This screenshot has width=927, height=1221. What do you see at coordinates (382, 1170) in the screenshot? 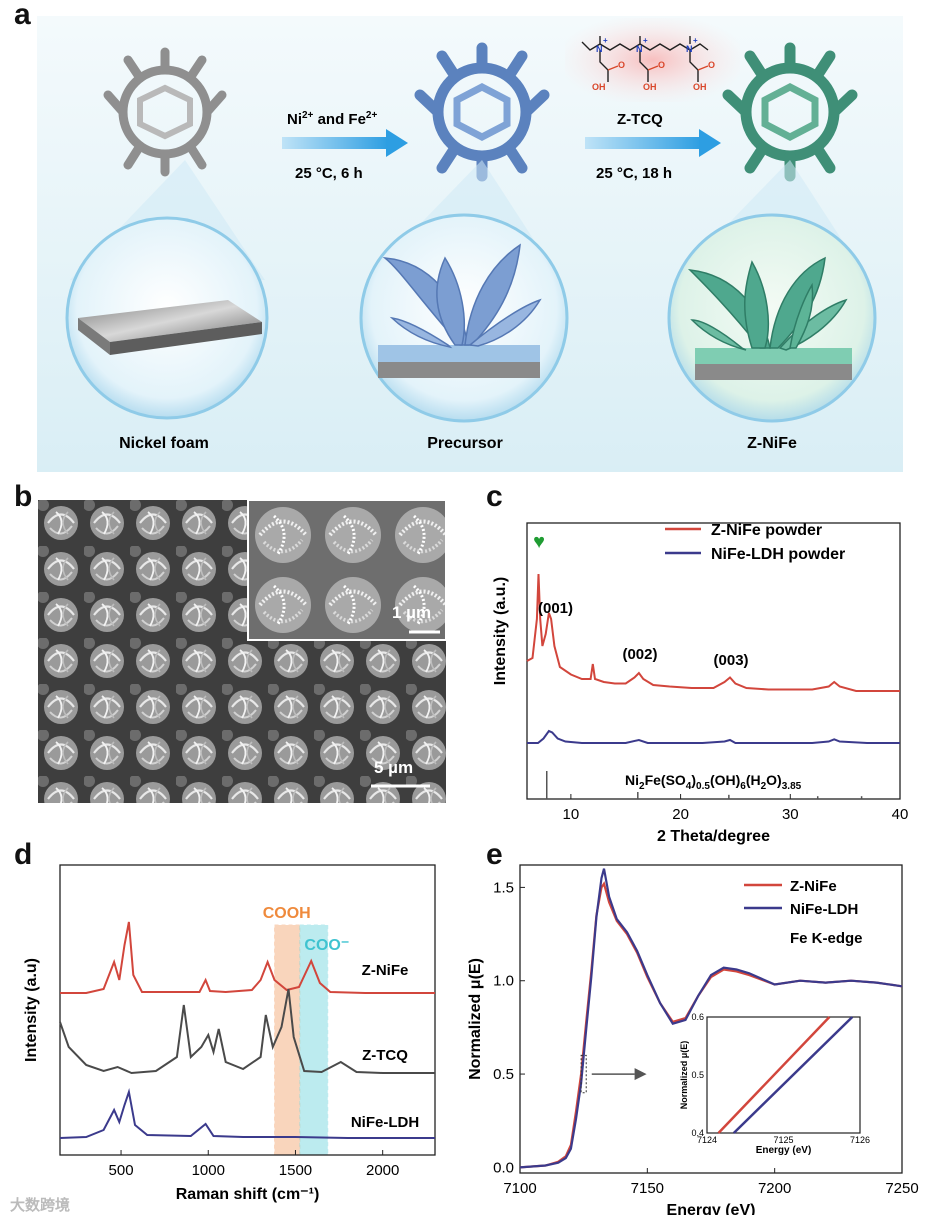
I see `x-tick-label: 2000` at bounding box center [382, 1170].